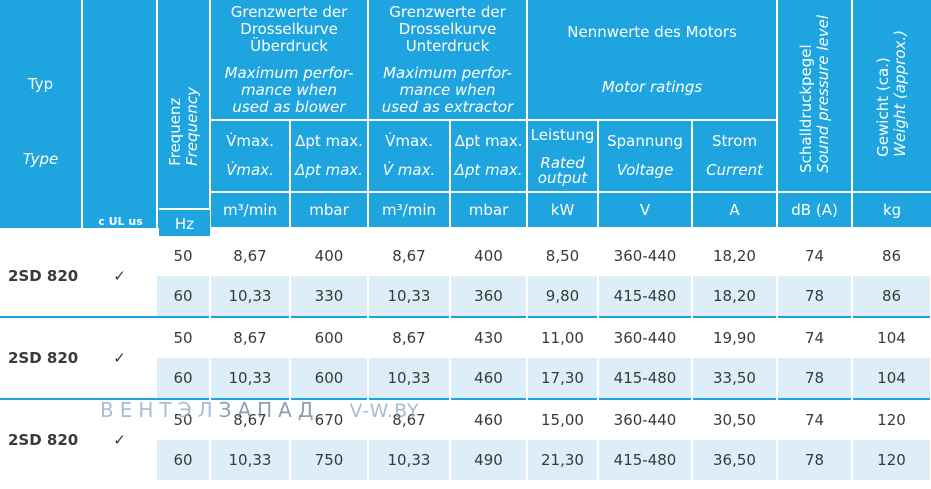 The height and width of the screenshot is (489, 931). What do you see at coordinates (735, 378) in the screenshot?
I see `current-cell: 33,50` at bounding box center [735, 378].